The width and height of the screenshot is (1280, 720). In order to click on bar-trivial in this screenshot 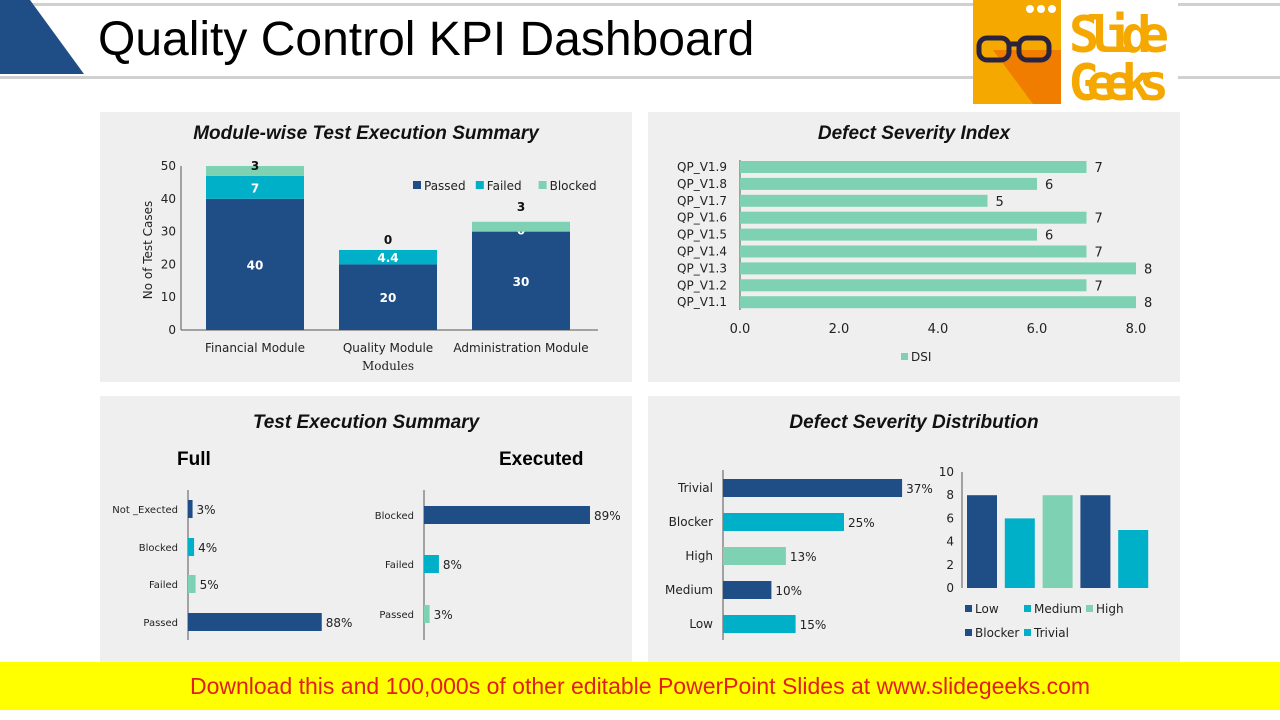, I will do `click(1133, 559)`.